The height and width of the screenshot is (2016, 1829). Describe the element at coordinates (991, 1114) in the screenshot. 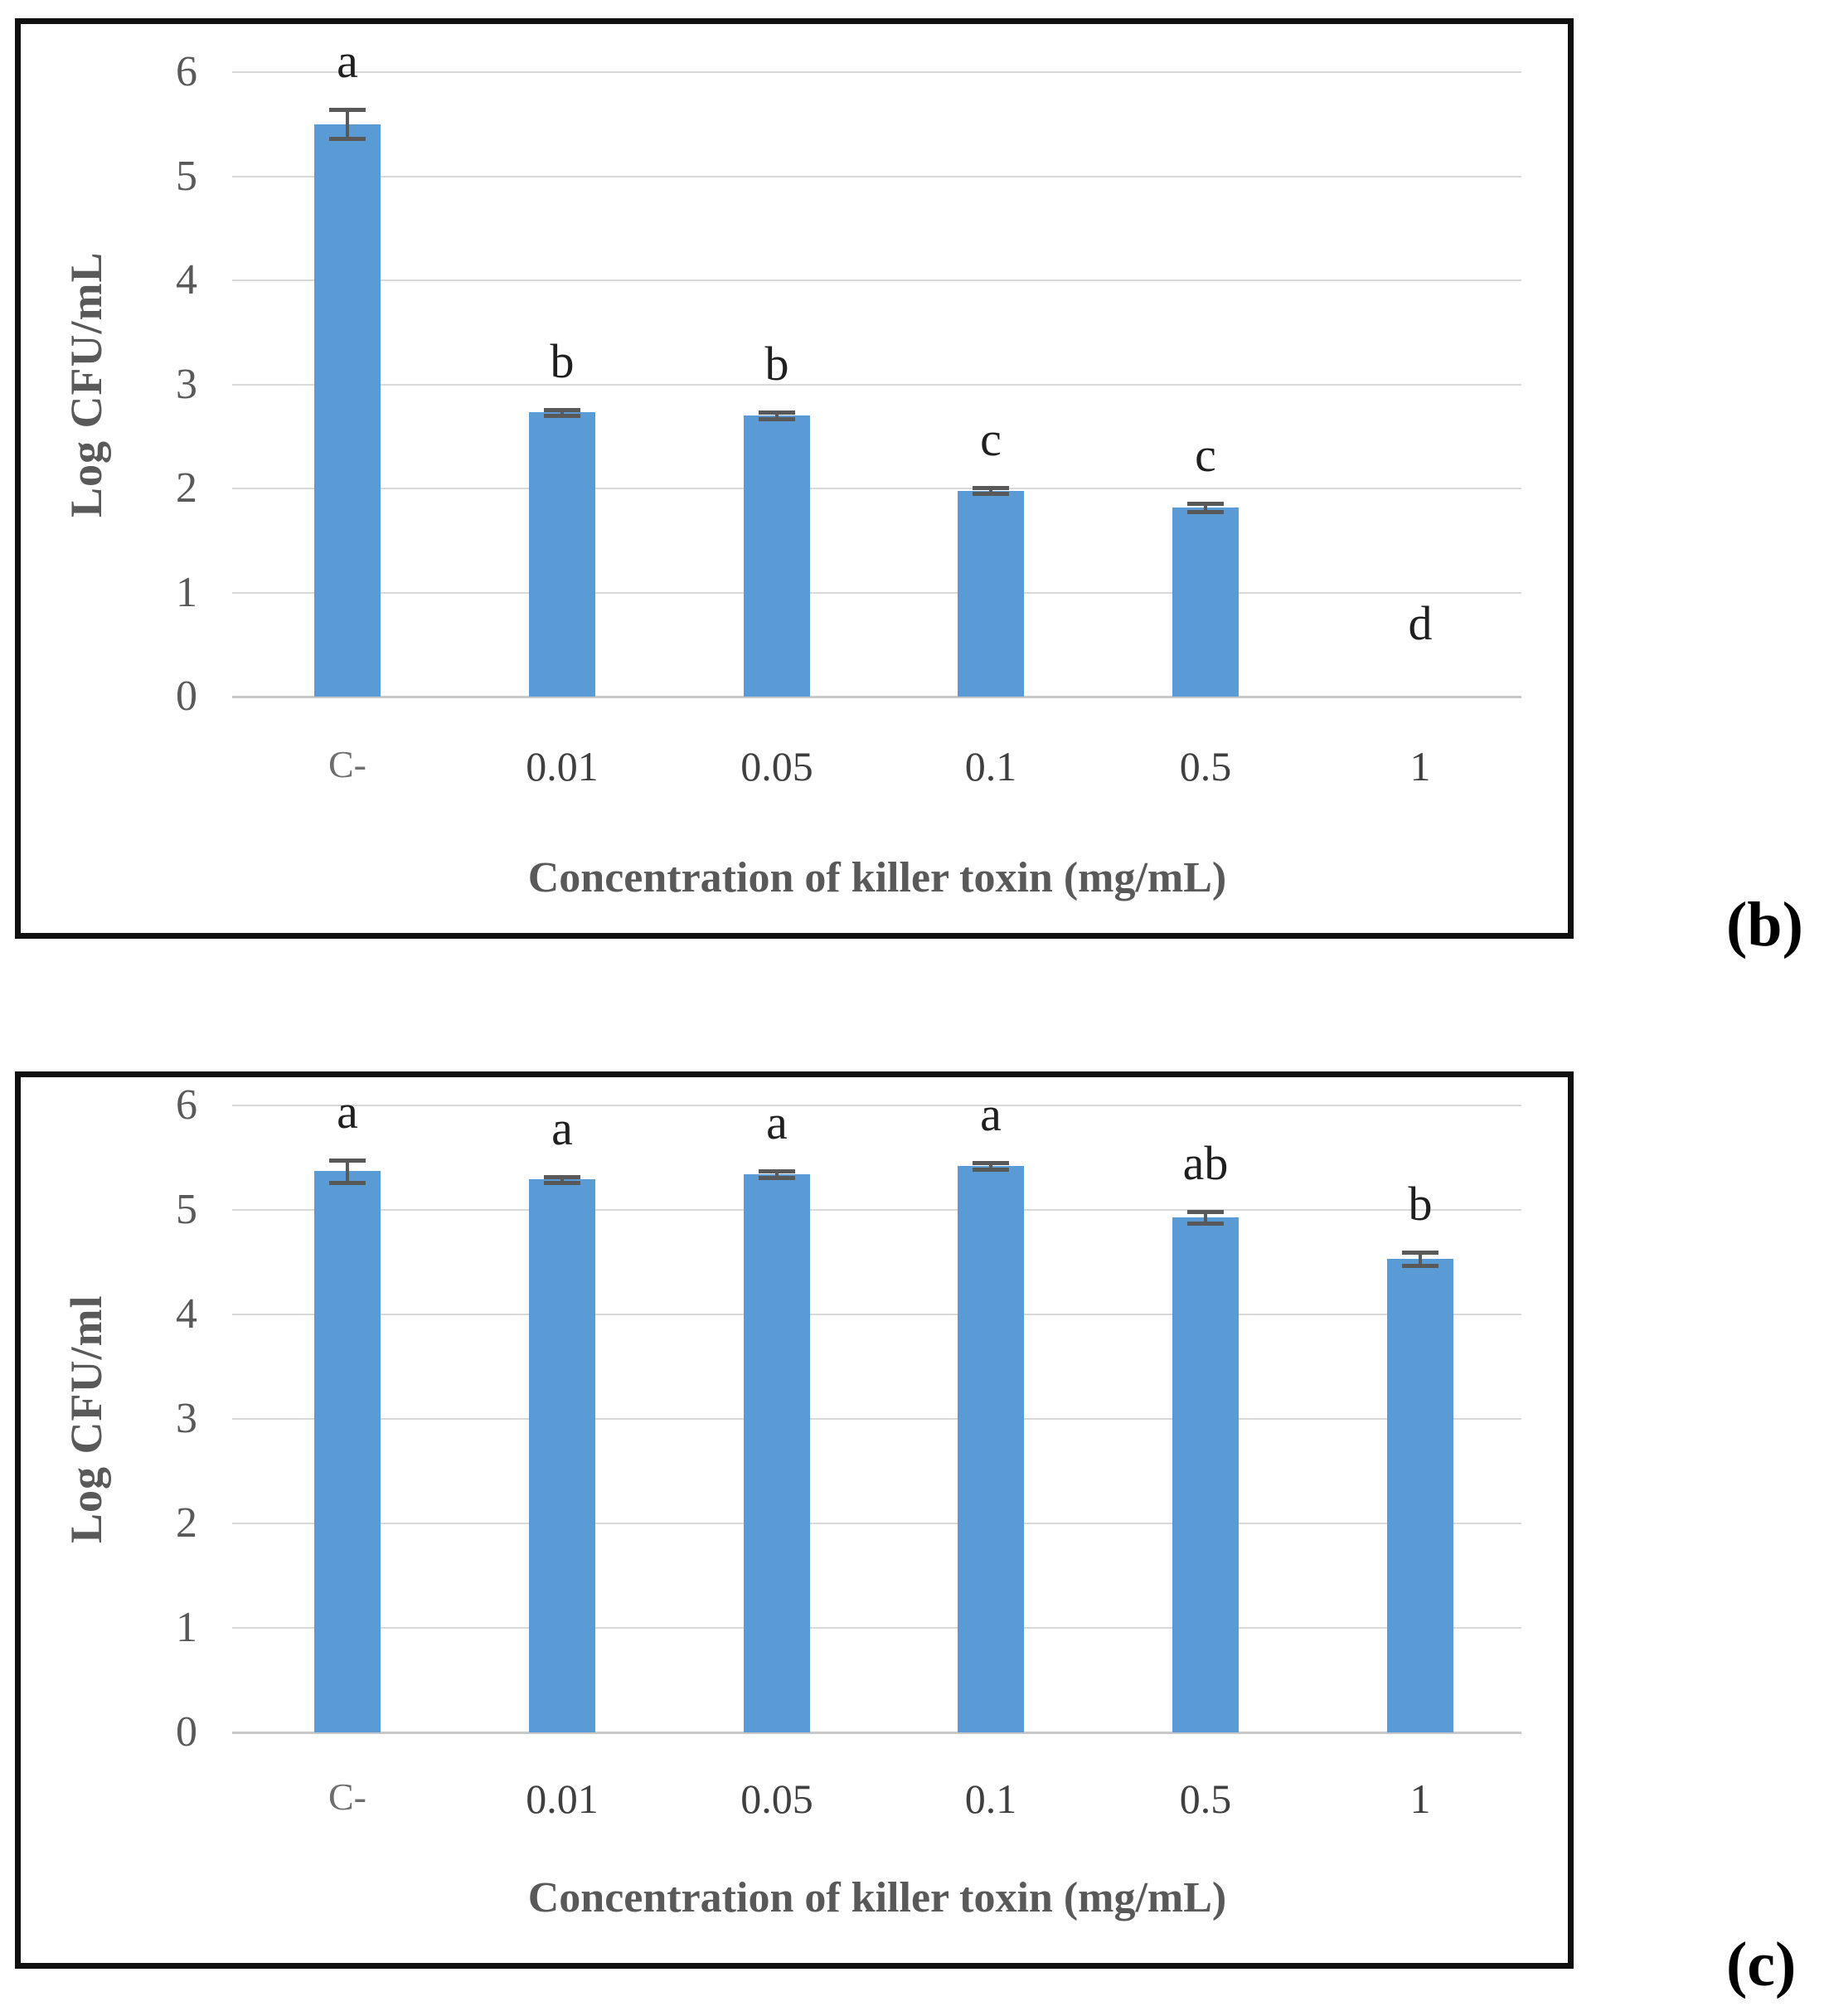

I see `significance-letter-0.1: a` at that location.